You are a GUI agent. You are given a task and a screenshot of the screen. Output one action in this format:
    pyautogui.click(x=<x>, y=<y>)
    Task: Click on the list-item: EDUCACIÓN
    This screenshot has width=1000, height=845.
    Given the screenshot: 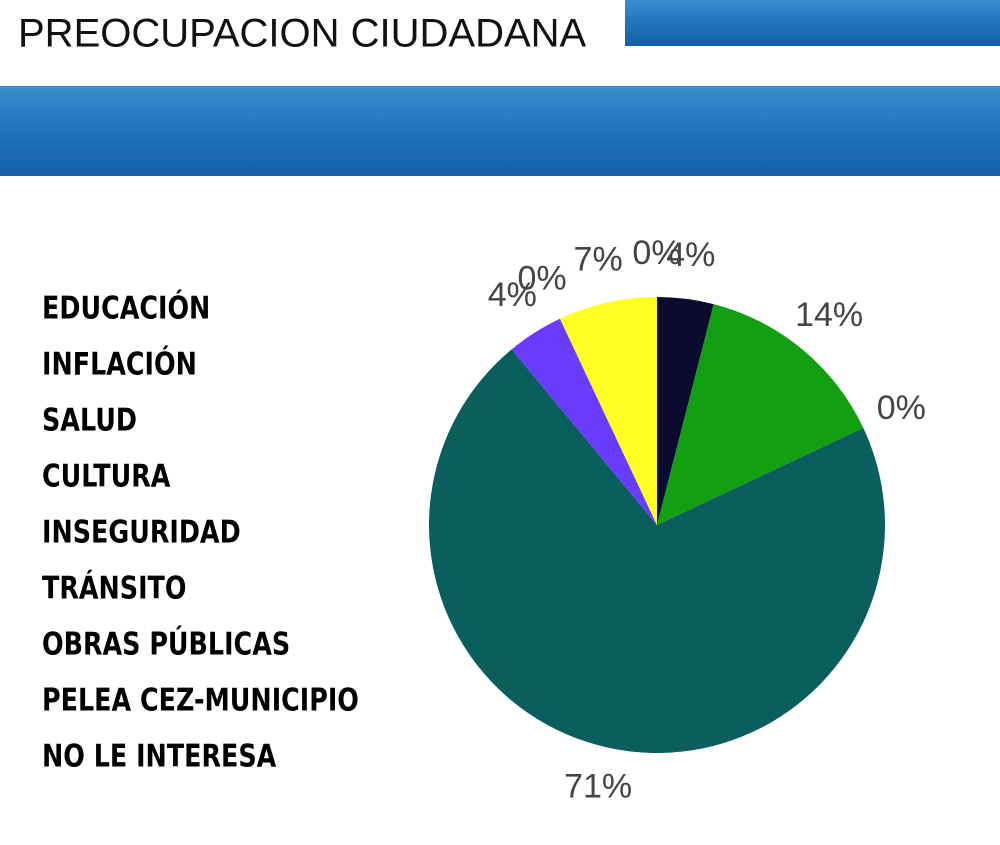 What is the action you would take?
    pyautogui.click(x=126, y=307)
    